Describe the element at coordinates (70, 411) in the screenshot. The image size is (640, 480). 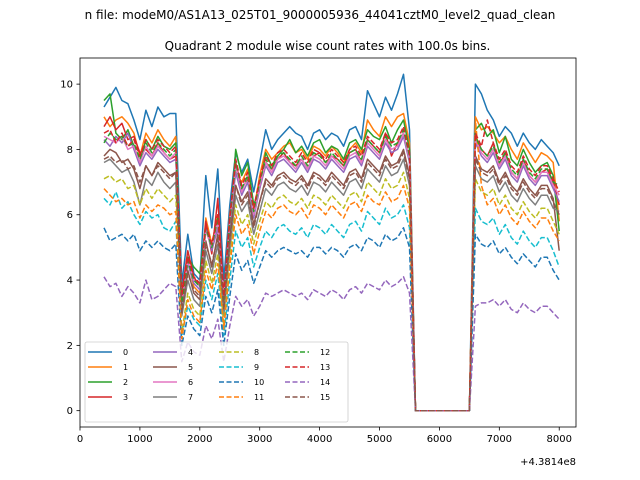
I see `y-tick-label: 0` at that location.